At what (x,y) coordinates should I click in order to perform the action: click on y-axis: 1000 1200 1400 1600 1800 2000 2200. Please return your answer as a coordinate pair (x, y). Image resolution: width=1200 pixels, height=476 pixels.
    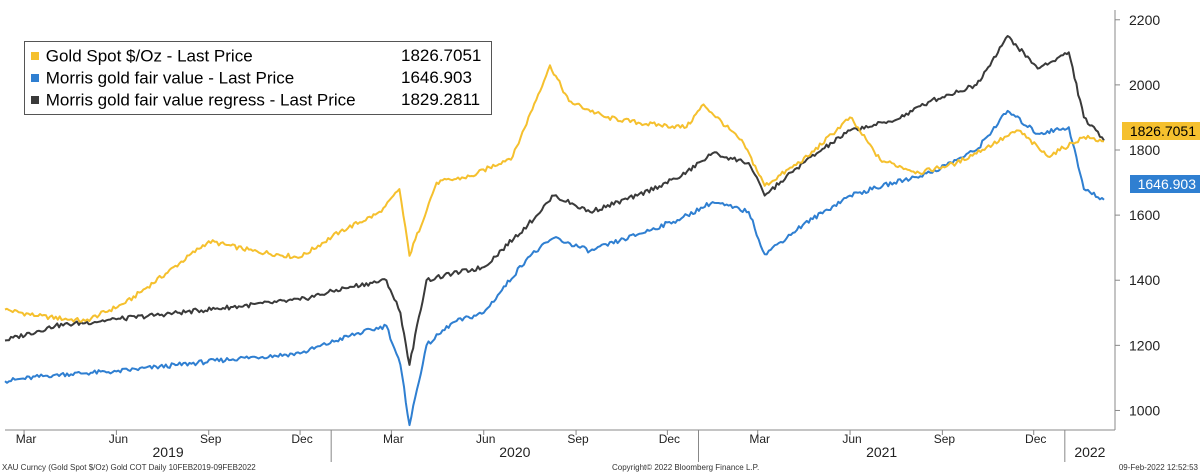
    Looking at the image, I should click on (1137, 215).